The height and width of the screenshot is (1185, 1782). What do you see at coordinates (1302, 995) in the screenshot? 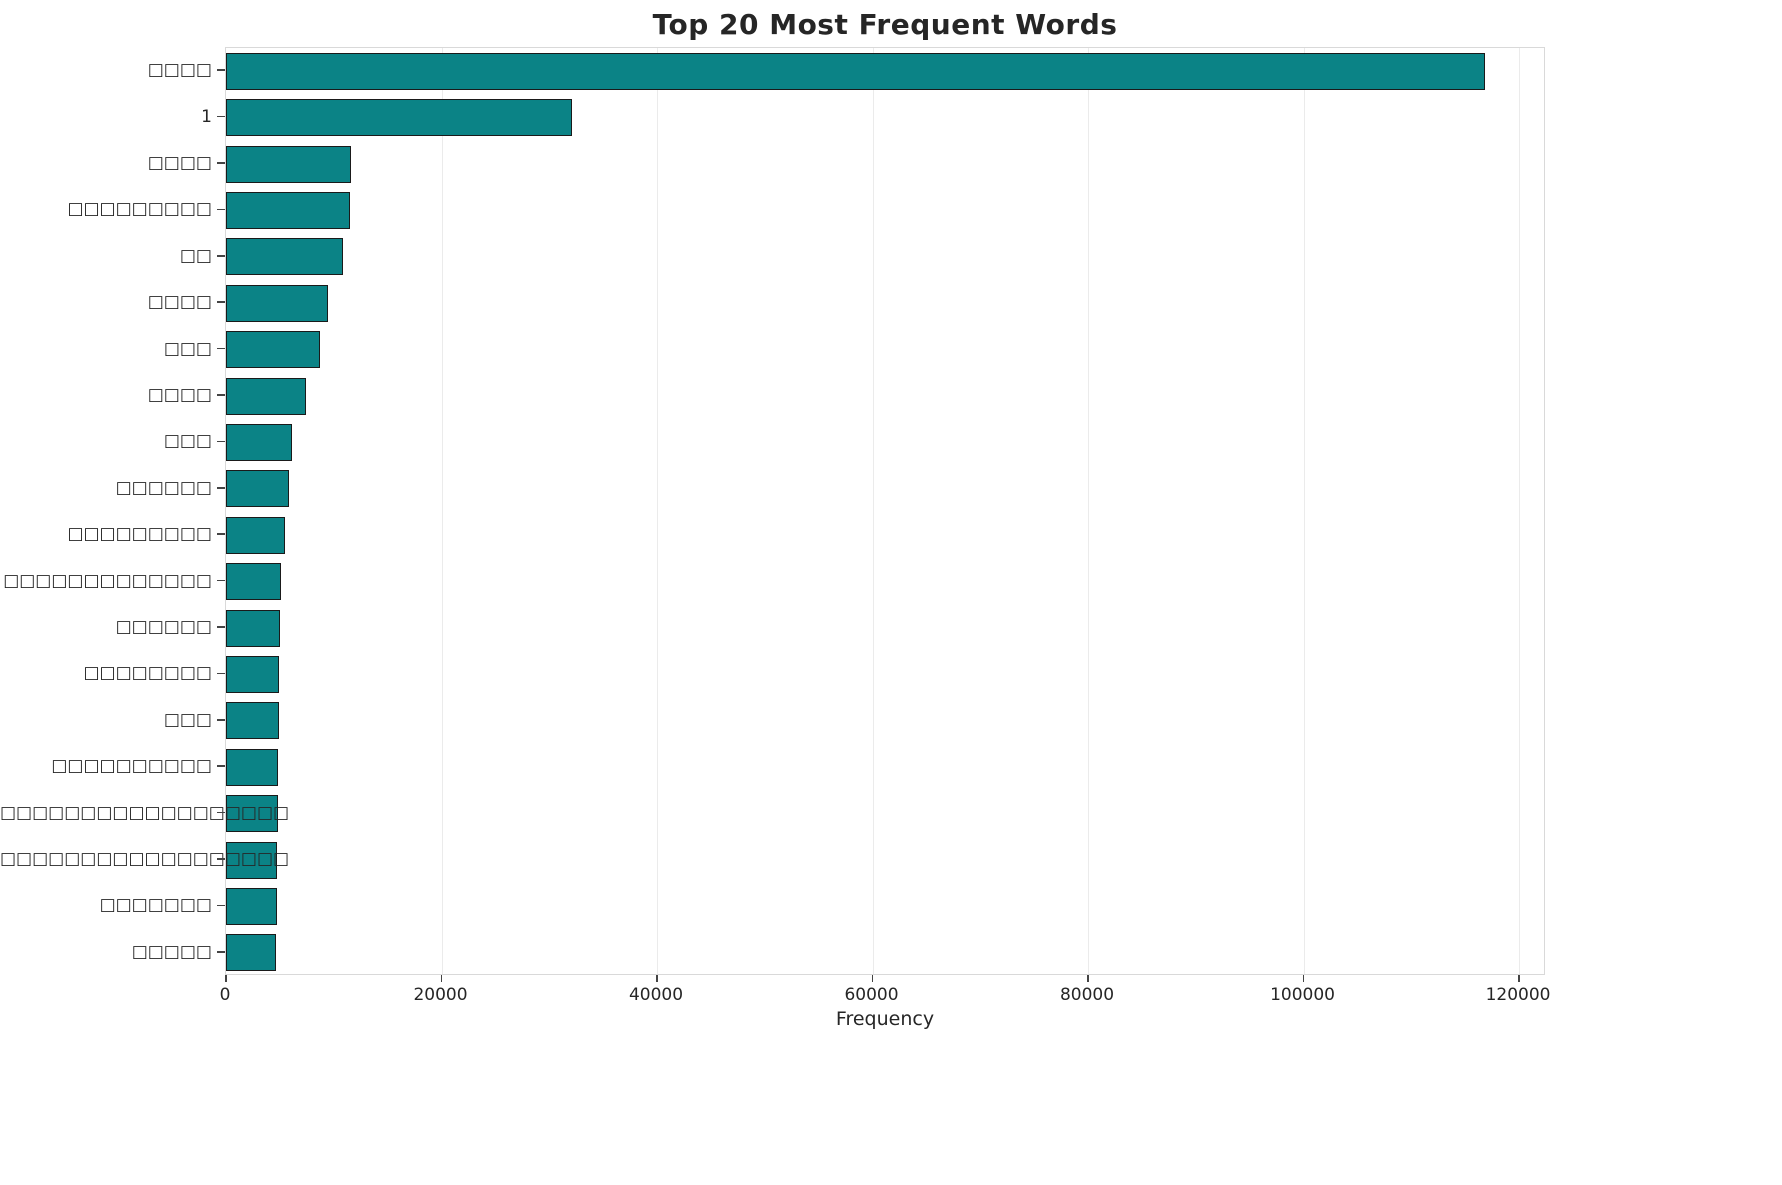
I see `x-tick-label: 100000` at bounding box center [1302, 995].